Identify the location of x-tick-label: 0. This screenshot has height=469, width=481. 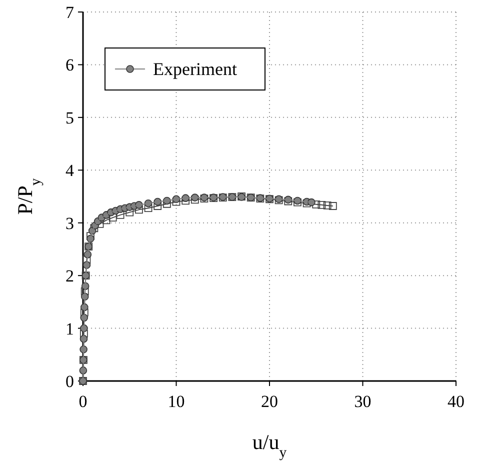
(83, 401).